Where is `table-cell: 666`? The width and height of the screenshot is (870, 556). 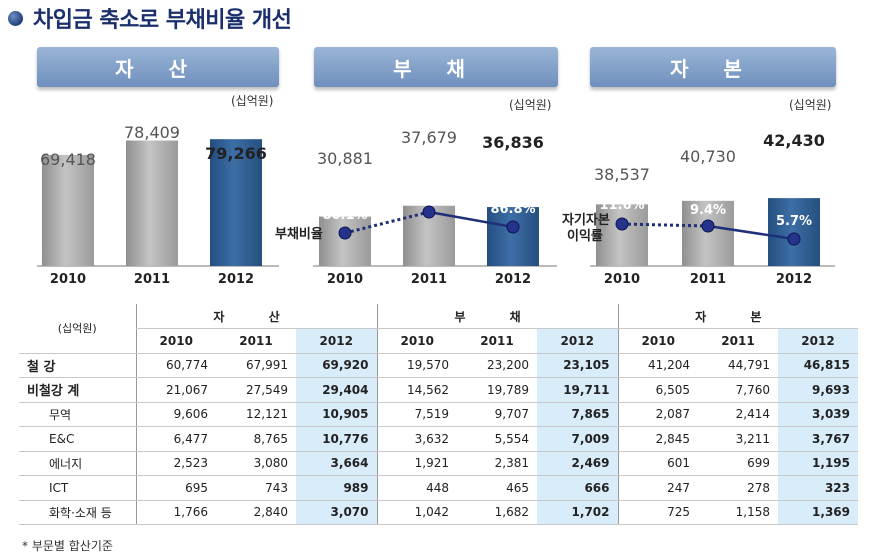 table-cell: 666 is located at coordinates (577, 488).